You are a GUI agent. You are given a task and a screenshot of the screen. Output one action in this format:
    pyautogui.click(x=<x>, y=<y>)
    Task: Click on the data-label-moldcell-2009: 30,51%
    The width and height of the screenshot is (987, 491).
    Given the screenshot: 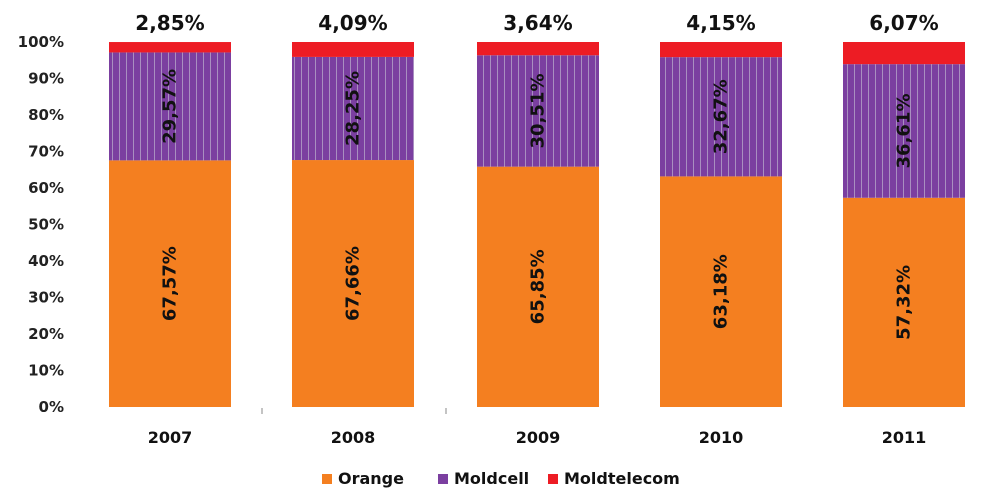 What is the action you would take?
    pyautogui.click(x=538, y=110)
    